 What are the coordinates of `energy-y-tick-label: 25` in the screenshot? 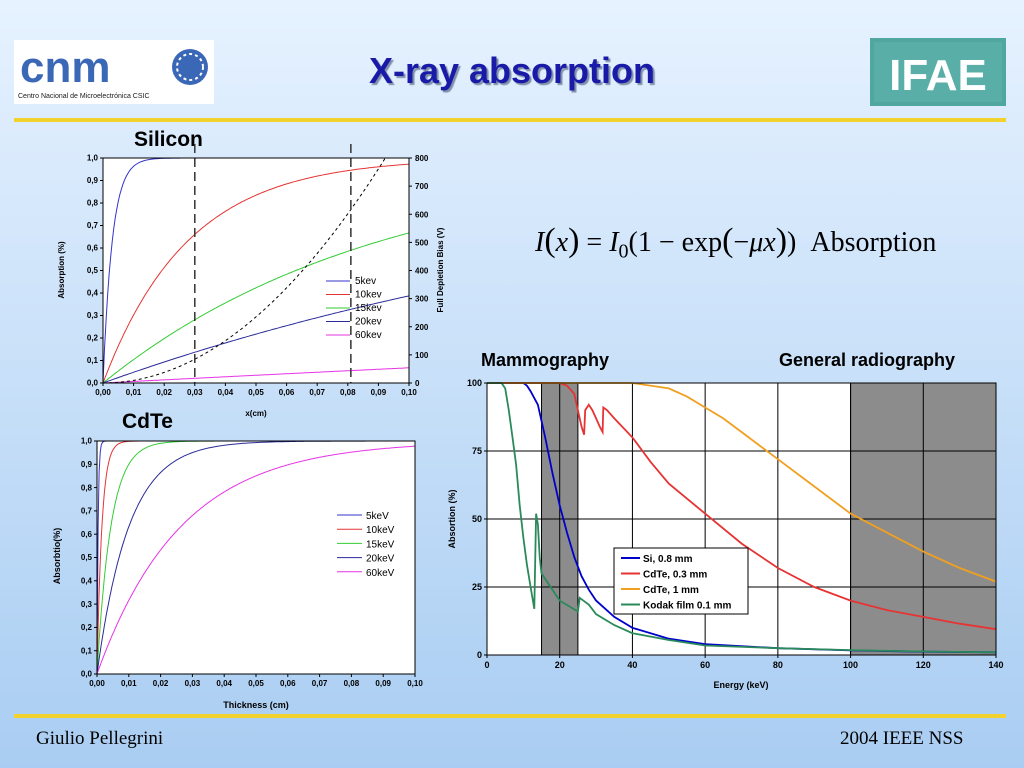 It's located at (477, 587).